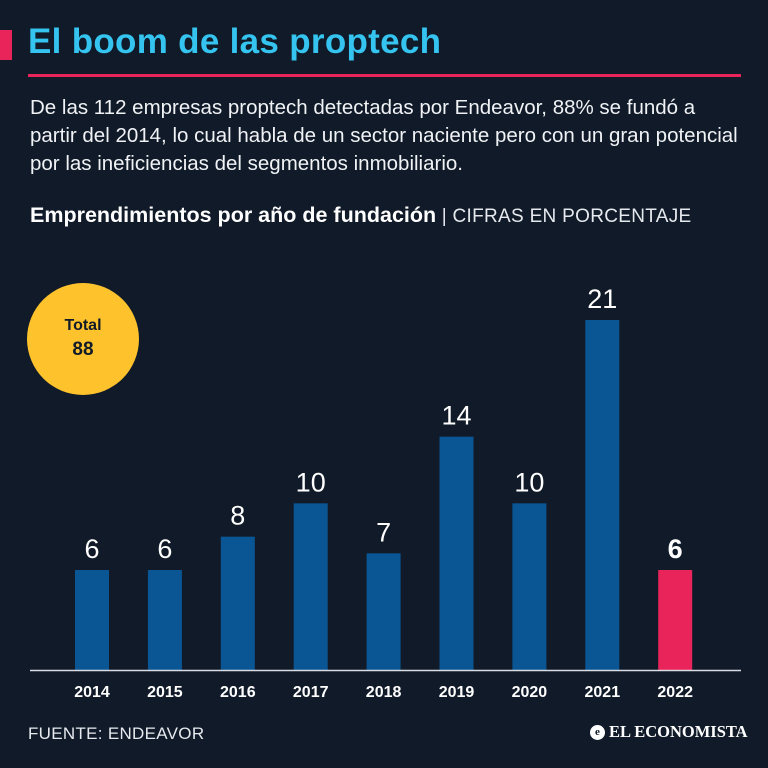 This screenshot has width=768, height=768. What do you see at coordinates (675, 692) in the screenshot?
I see `x-tick-2022: 2022` at bounding box center [675, 692].